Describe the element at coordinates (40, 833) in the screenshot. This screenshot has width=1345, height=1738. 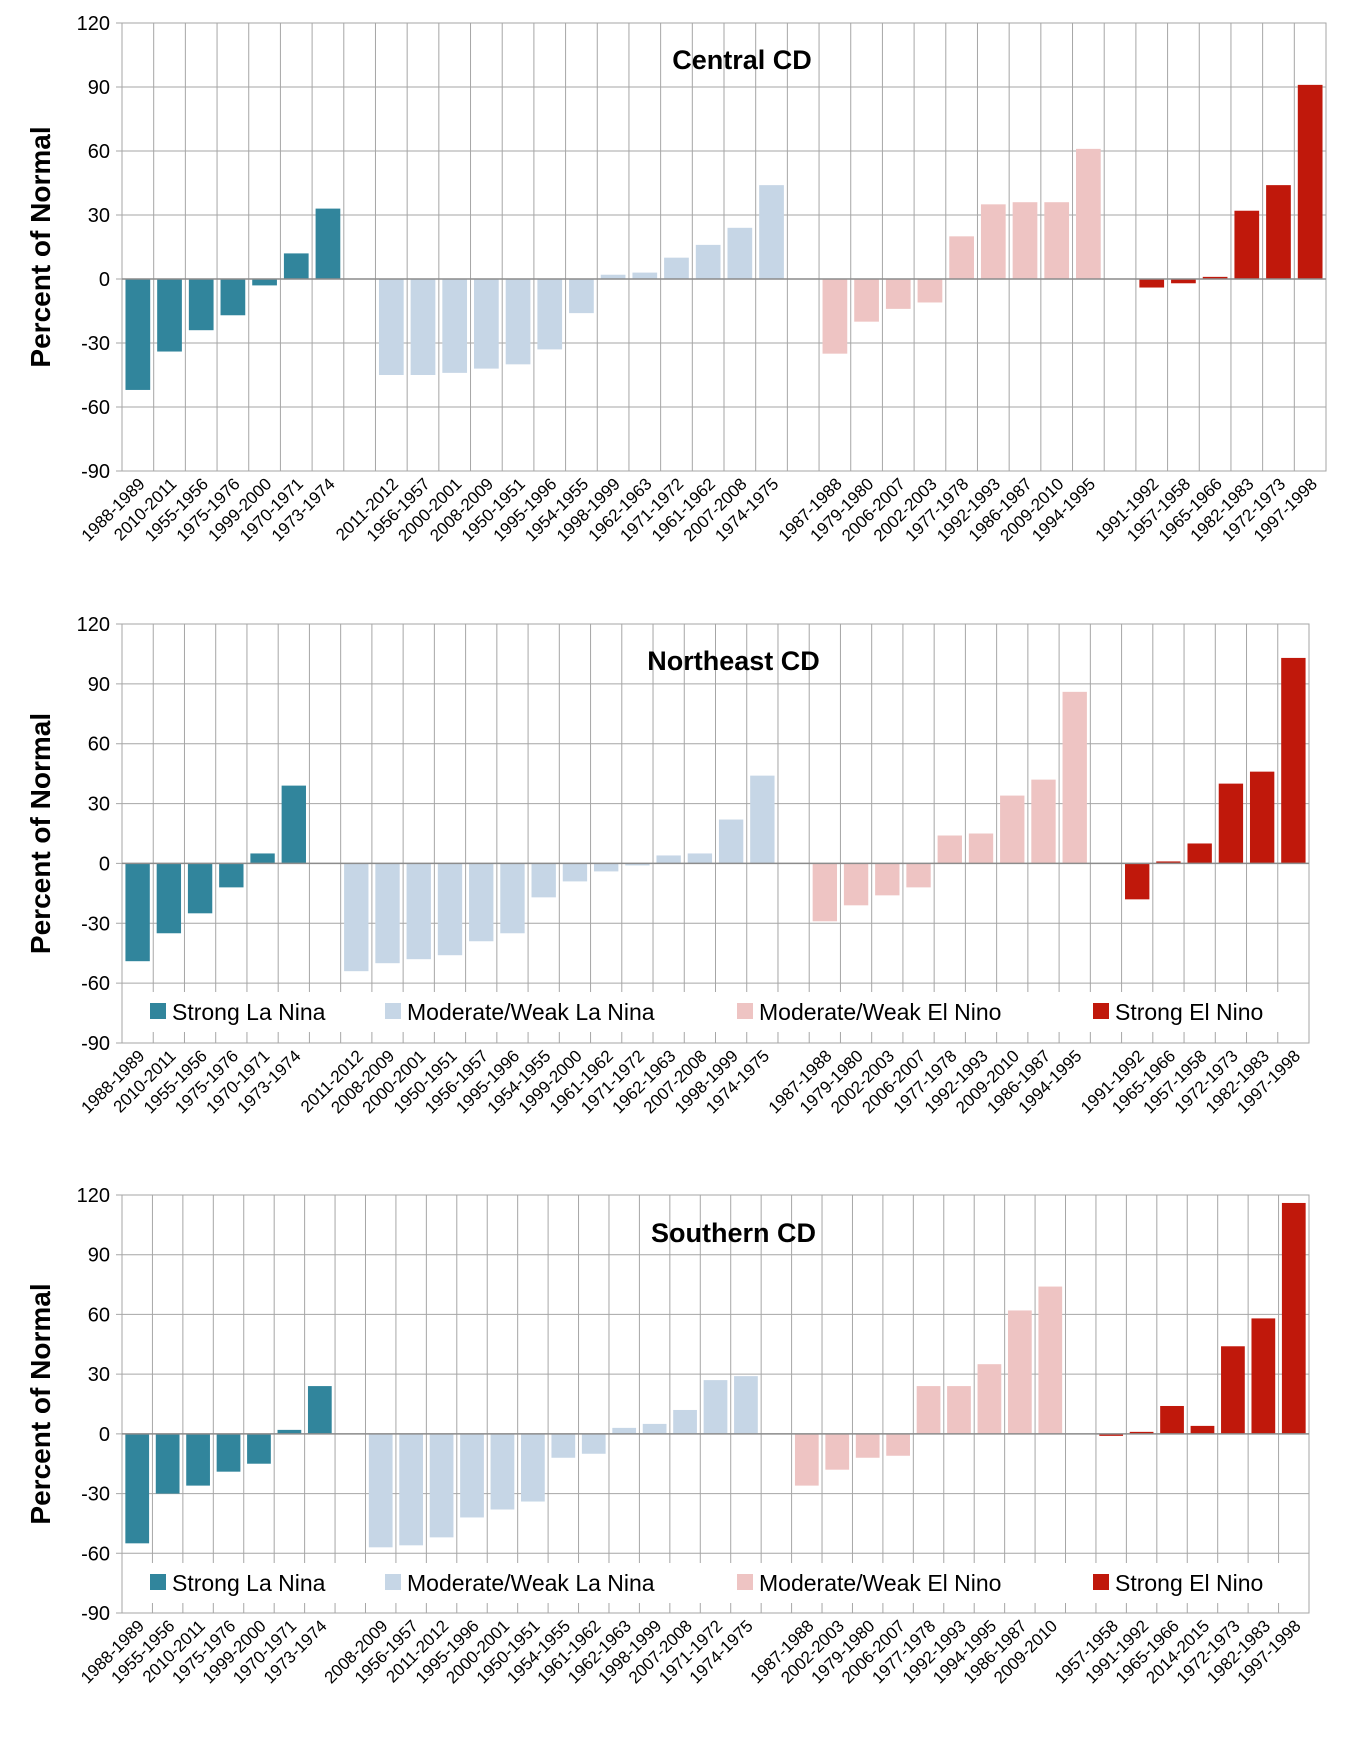
I see `y-axis-label: Percent of Normal` at that location.